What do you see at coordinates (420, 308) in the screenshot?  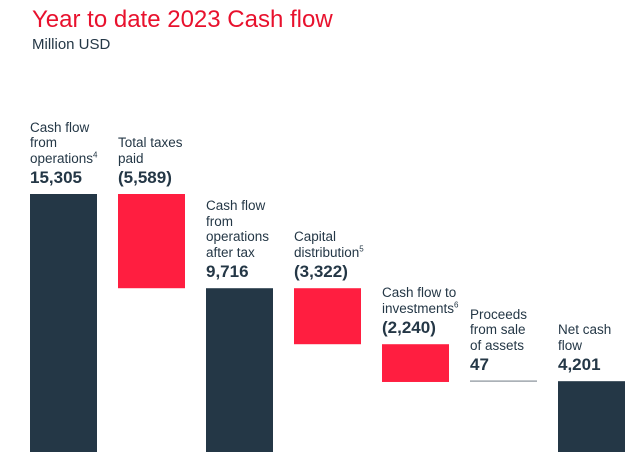 I see `step-label-line: investments6` at bounding box center [420, 308].